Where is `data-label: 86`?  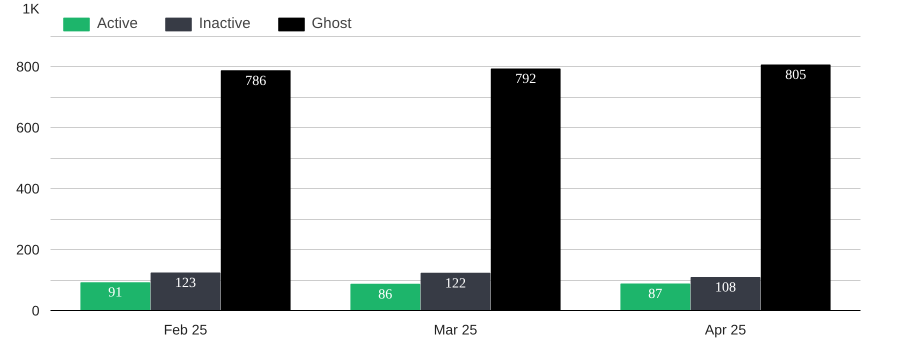 data-label: 86 is located at coordinates (385, 294).